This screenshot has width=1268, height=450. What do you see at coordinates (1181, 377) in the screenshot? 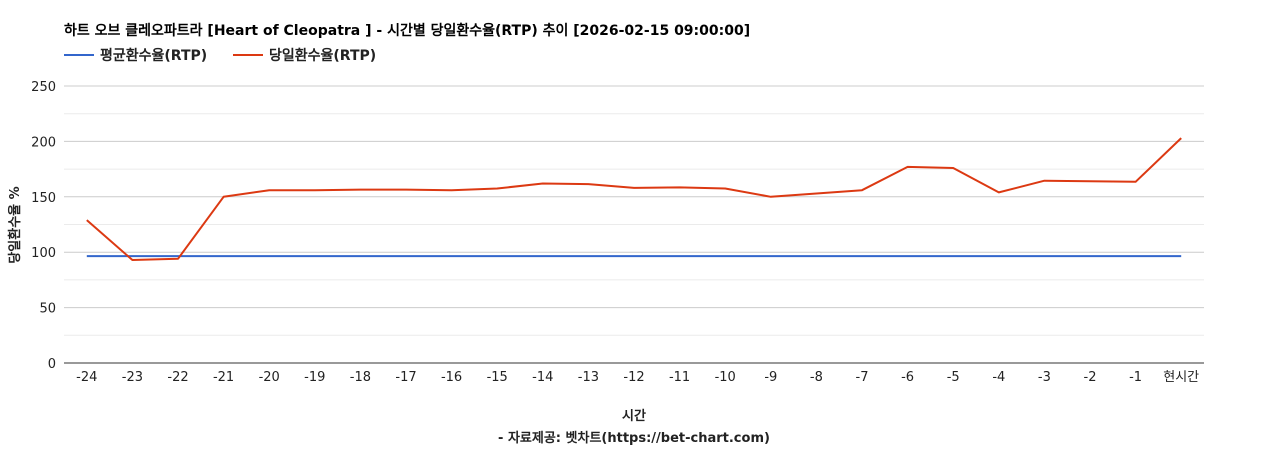
I see `x-tick-label: 현시간` at bounding box center [1181, 377].